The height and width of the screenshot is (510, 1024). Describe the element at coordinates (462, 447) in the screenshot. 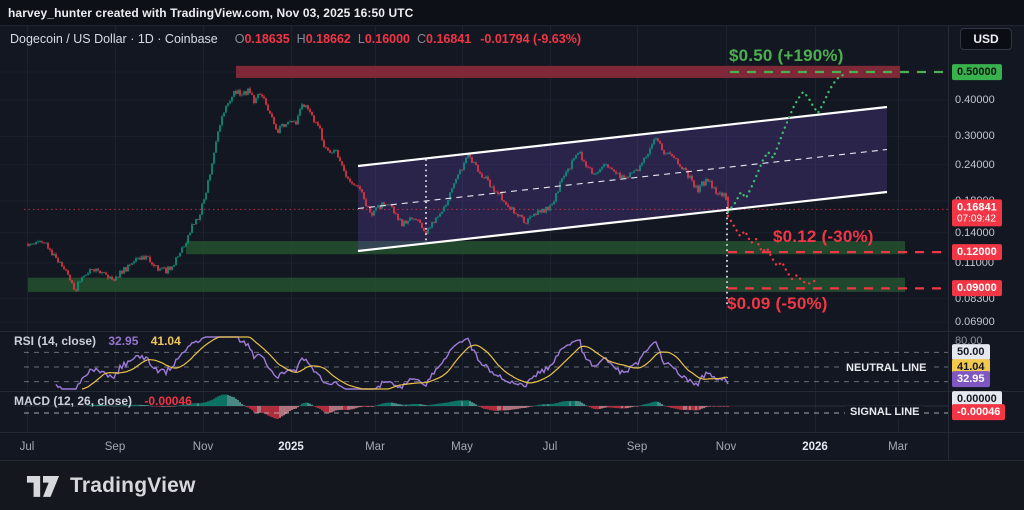

I see `time-axis-label: May` at that location.